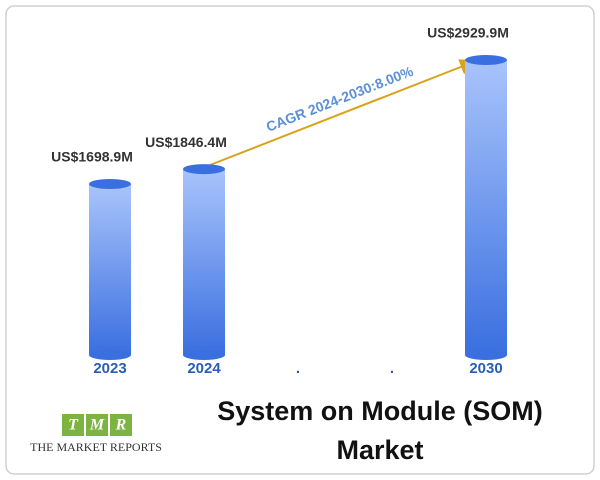  I want to click on chart-title: System on Module (SOM) Market, so click(380, 430).